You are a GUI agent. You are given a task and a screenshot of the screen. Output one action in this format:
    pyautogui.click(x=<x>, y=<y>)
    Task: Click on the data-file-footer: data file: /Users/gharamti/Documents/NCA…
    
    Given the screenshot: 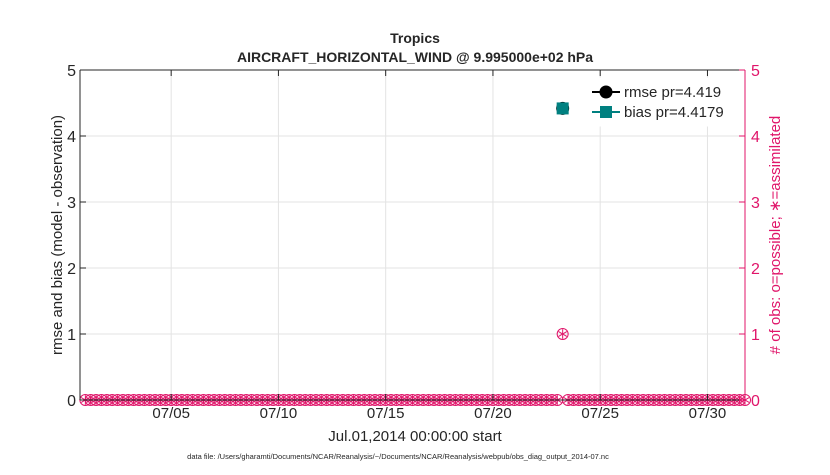 What is the action you would take?
    pyautogui.click(x=398, y=456)
    